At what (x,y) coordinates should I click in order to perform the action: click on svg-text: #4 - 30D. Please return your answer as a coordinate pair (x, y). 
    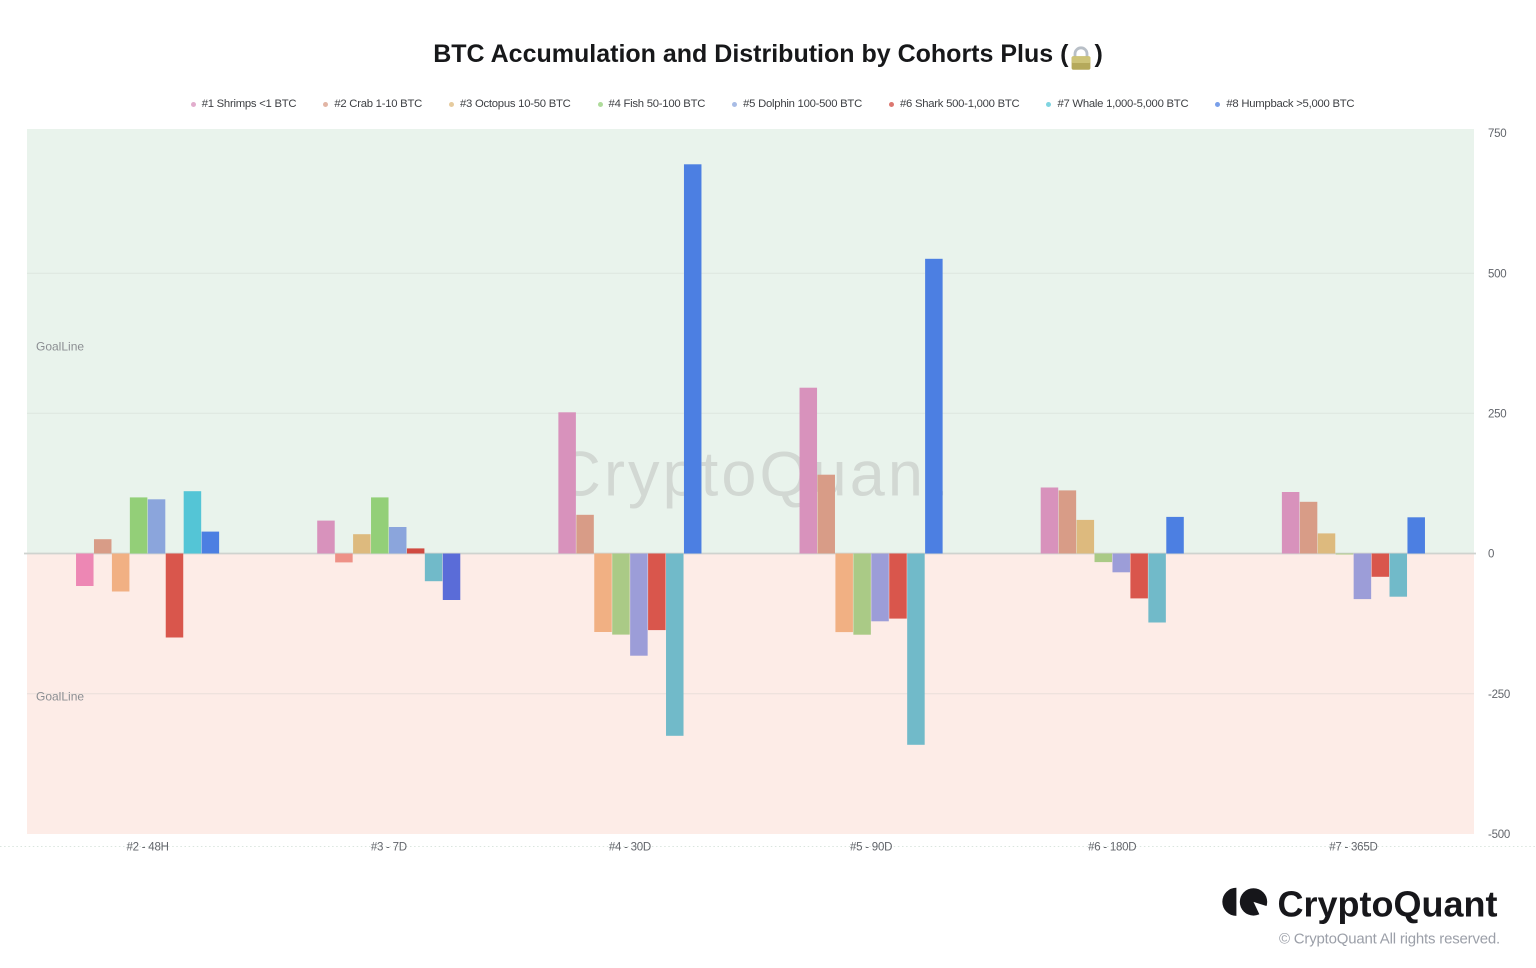
    Looking at the image, I should click on (630, 848).